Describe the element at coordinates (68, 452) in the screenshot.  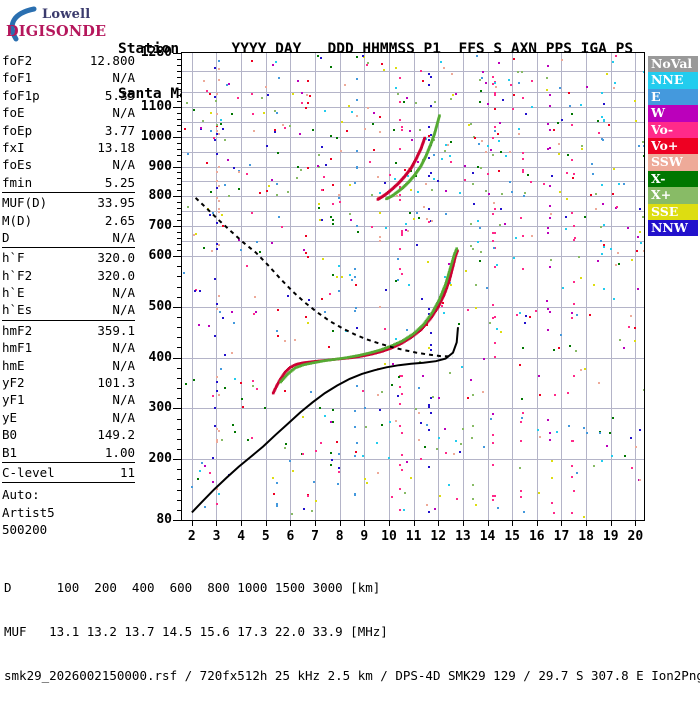
I see `param-row: B1 1.00` at that location.